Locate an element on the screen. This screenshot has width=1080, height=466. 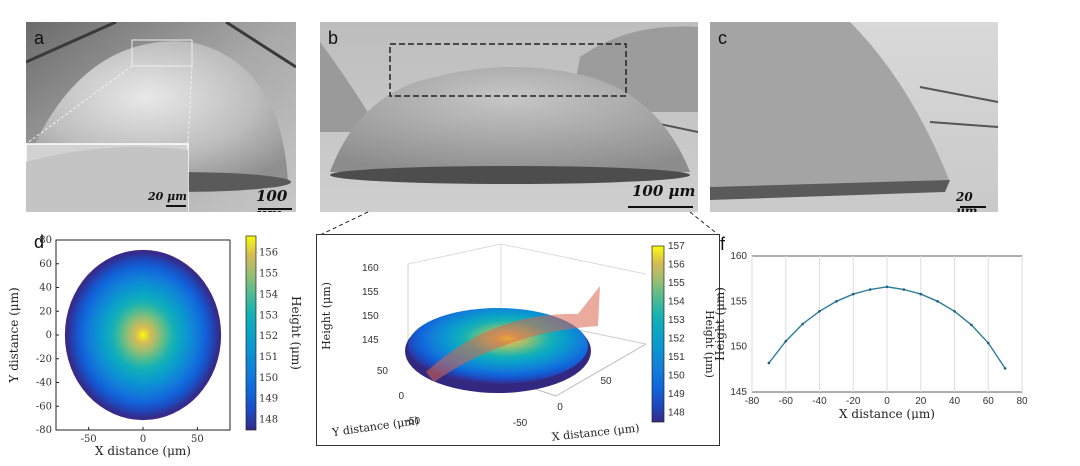
colorbar-tick-label-e: 152 is located at coordinates (676, 339).